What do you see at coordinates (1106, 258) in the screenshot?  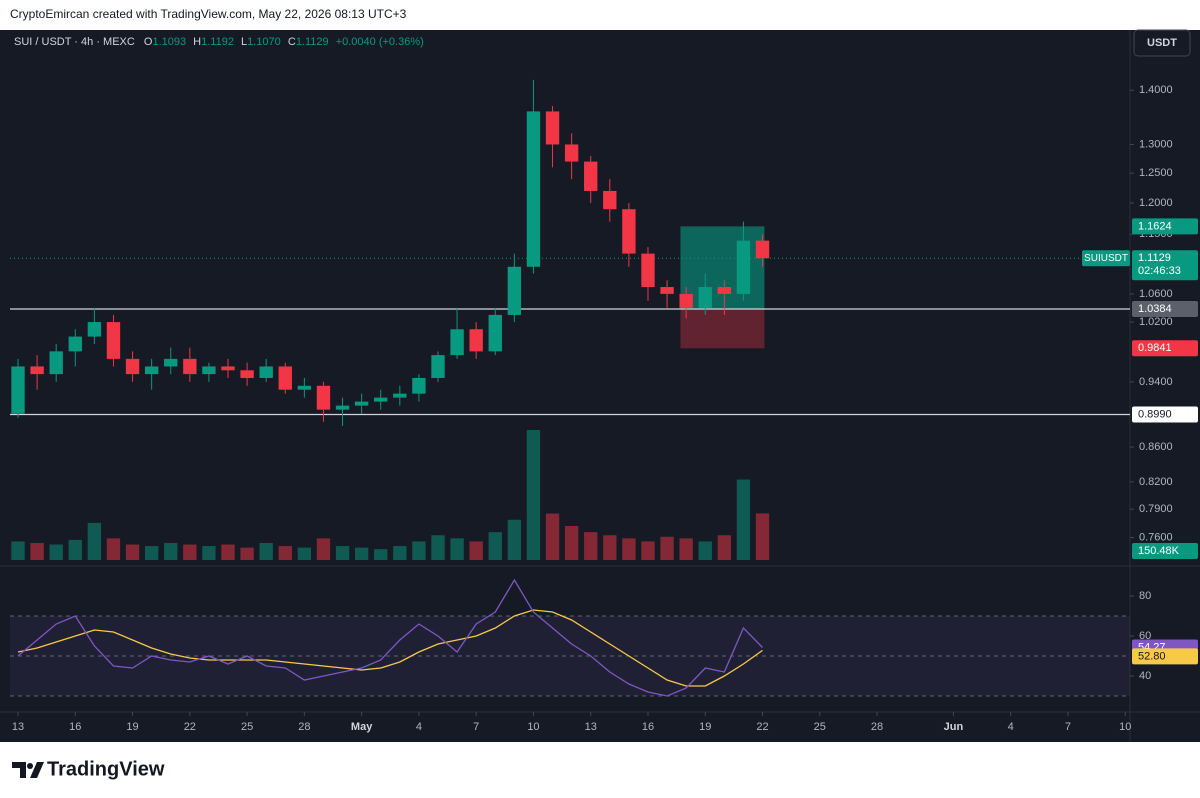 I see `symbol-tag: SUIUSDT` at bounding box center [1106, 258].